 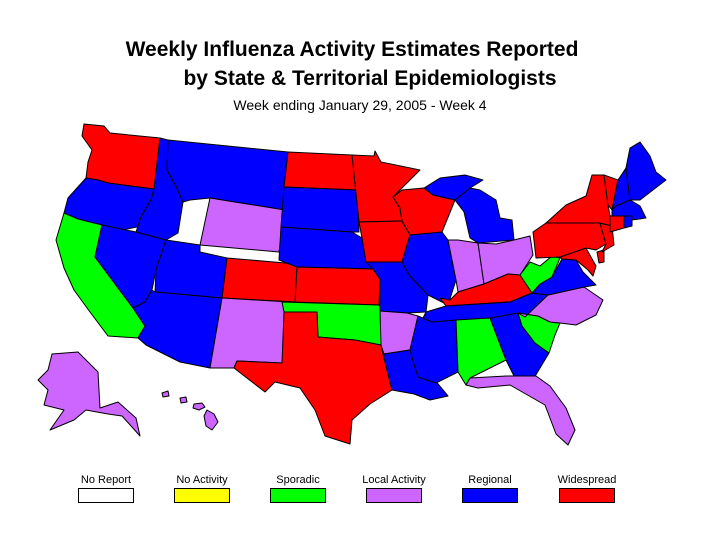 I want to click on state-wi, so click(x=424, y=213).